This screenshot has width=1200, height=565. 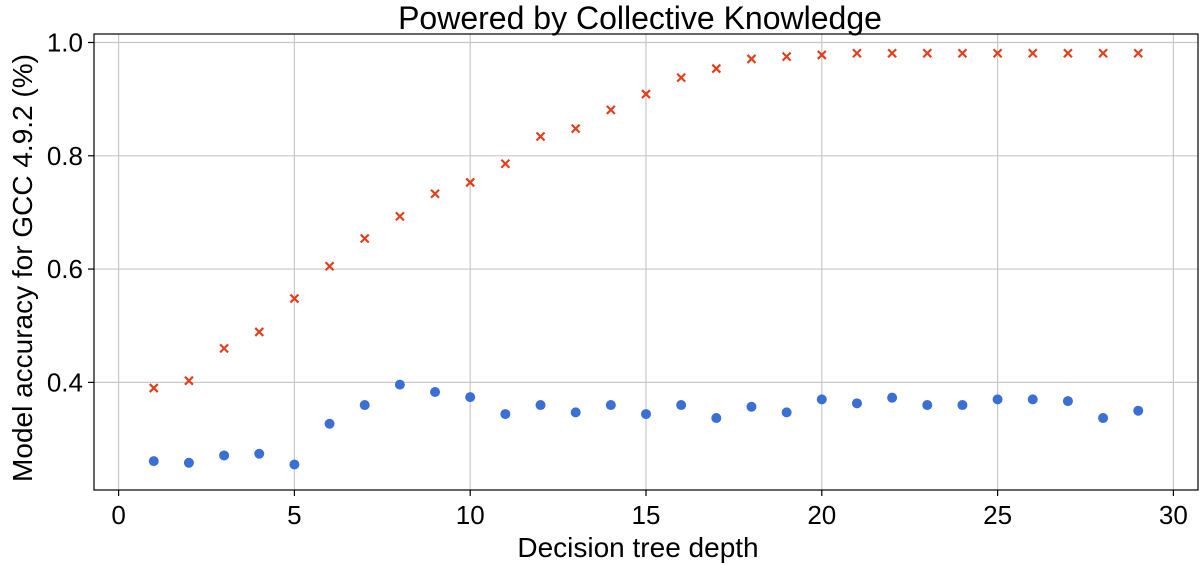 I want to click on y-tick-label: 1.0, so click(x=65, y=42).